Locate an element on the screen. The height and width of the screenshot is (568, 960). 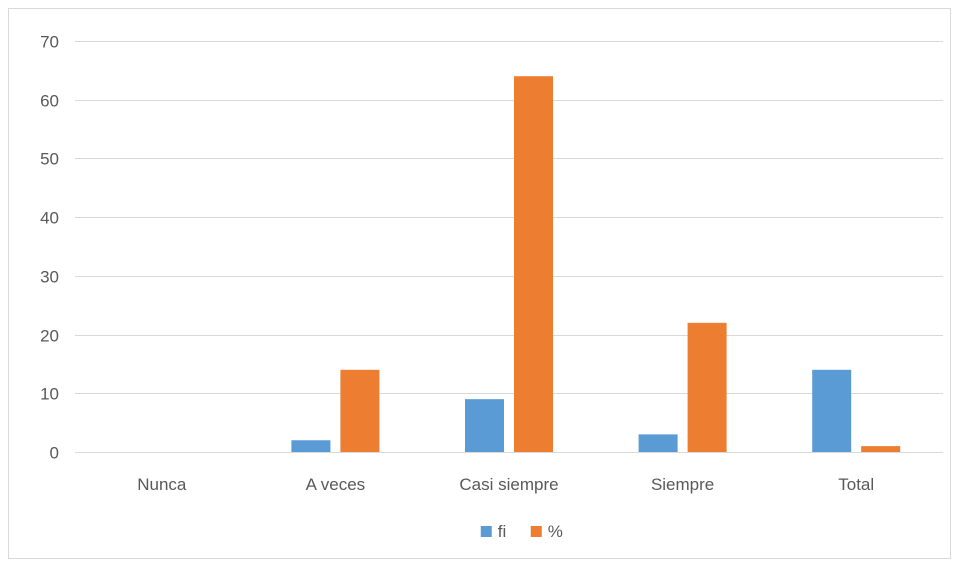
x-tick-label: Casi siempre is located at coordinates (508, 484).